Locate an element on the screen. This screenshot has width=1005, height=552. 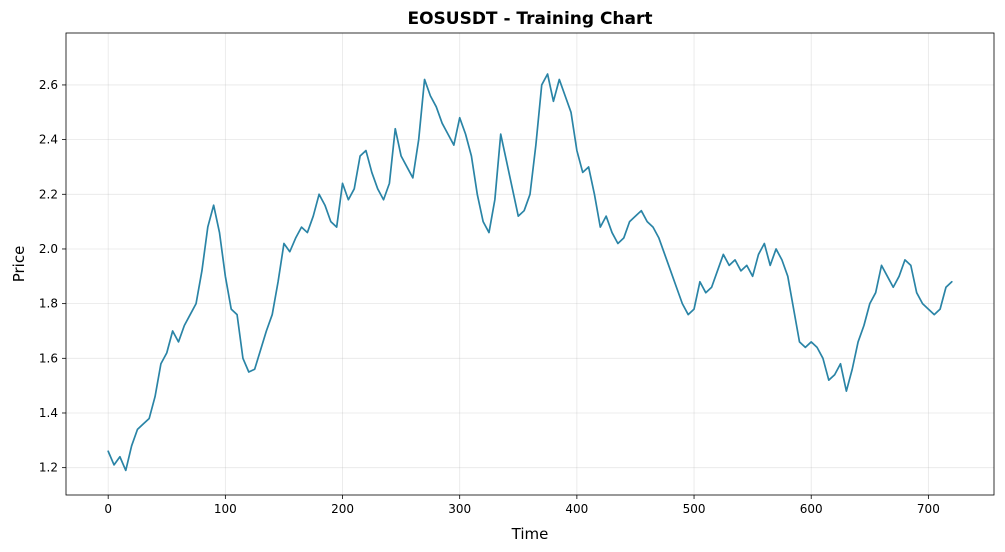
x-tick-label: 0 is located at coordinates (108, 509).